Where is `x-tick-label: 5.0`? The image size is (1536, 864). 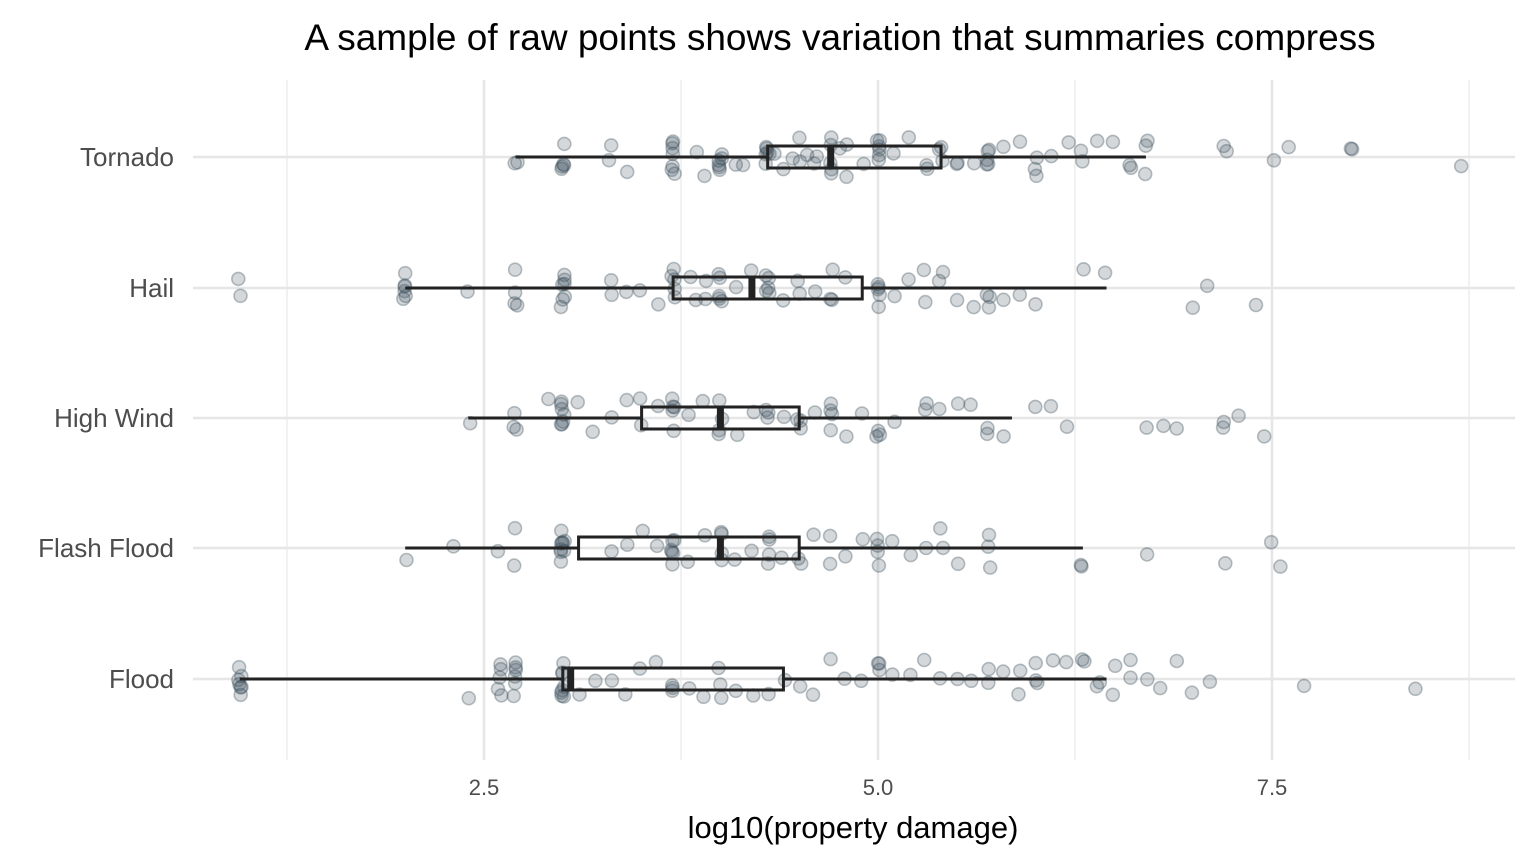
x-tick-label: 5.0 is located at coordinates (878, 787).